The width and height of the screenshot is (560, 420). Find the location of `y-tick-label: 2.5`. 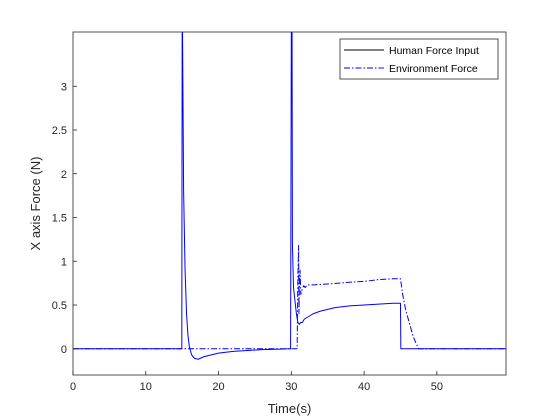

y-tick-label: 2.5 is located at coordinates (59, 131).